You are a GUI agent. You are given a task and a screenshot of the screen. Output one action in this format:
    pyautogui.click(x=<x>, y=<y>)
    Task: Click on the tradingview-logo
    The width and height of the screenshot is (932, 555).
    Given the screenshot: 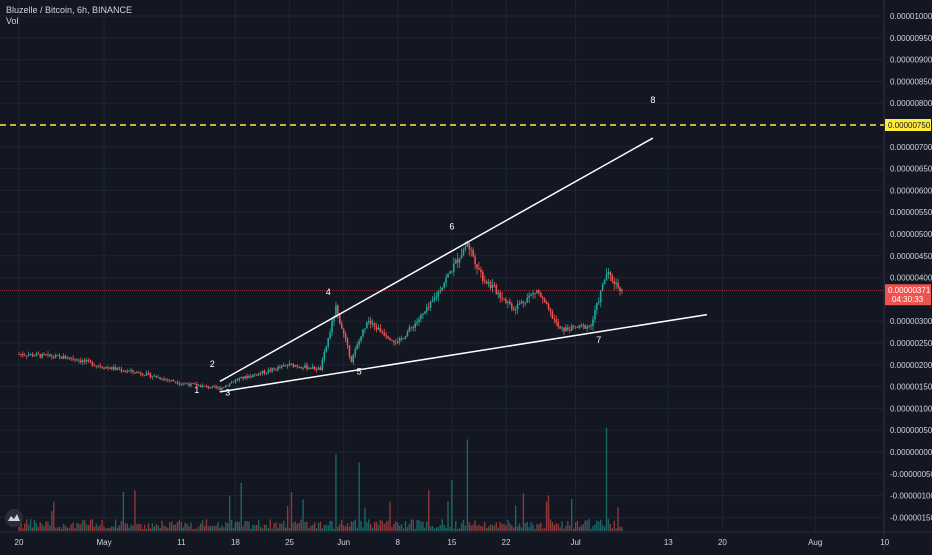 What is the action you would take?
    pyautogui.click(x=14, y=518)
    